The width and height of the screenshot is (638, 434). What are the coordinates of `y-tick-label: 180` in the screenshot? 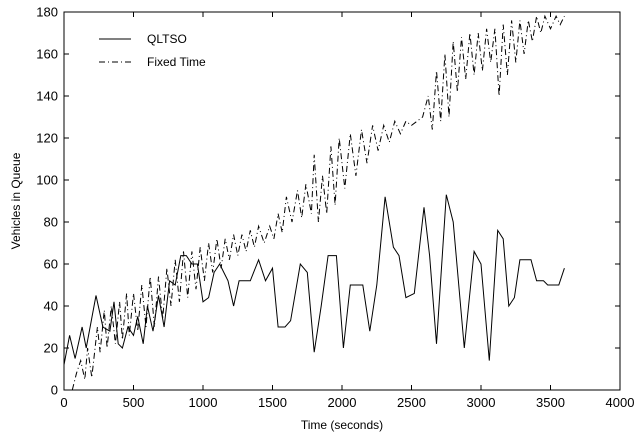 It's located at (47, 12).